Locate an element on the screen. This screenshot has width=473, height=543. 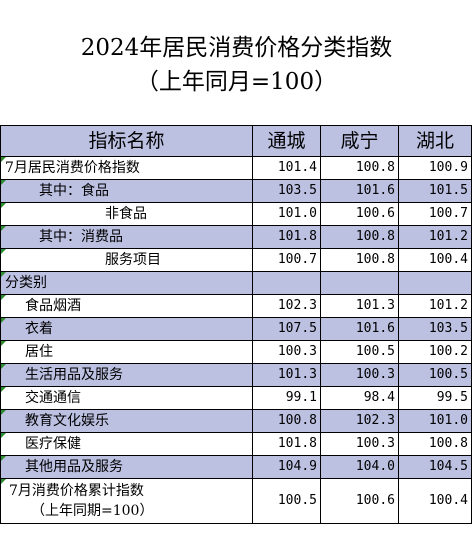
cell-xianning: 100.5 is located at coordinates (359, 352).